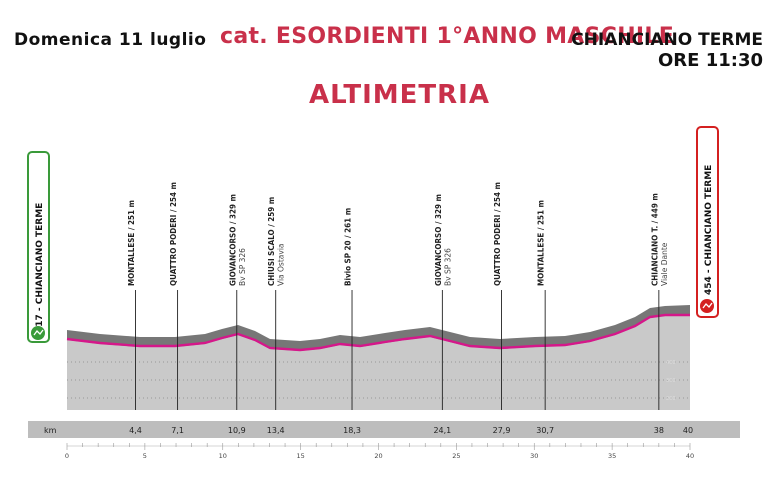  Describe the element at coordinates (352, 430) in the screenshot. I see `waypoint-km: 18,3` at that location.